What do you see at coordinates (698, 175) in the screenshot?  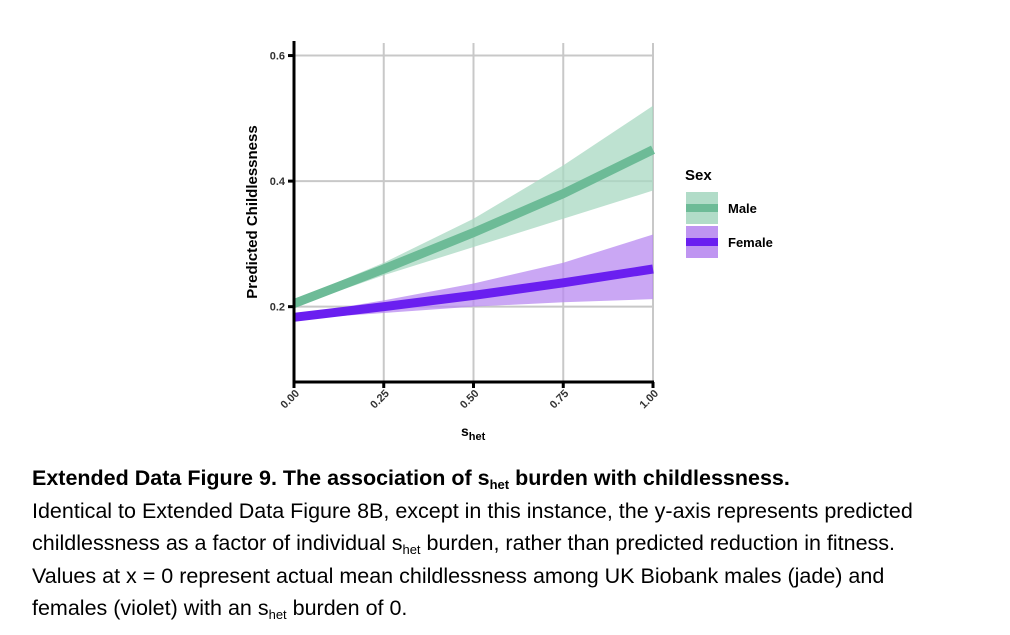 I see `legend-title: Sex` at bounding box center [698, 175].